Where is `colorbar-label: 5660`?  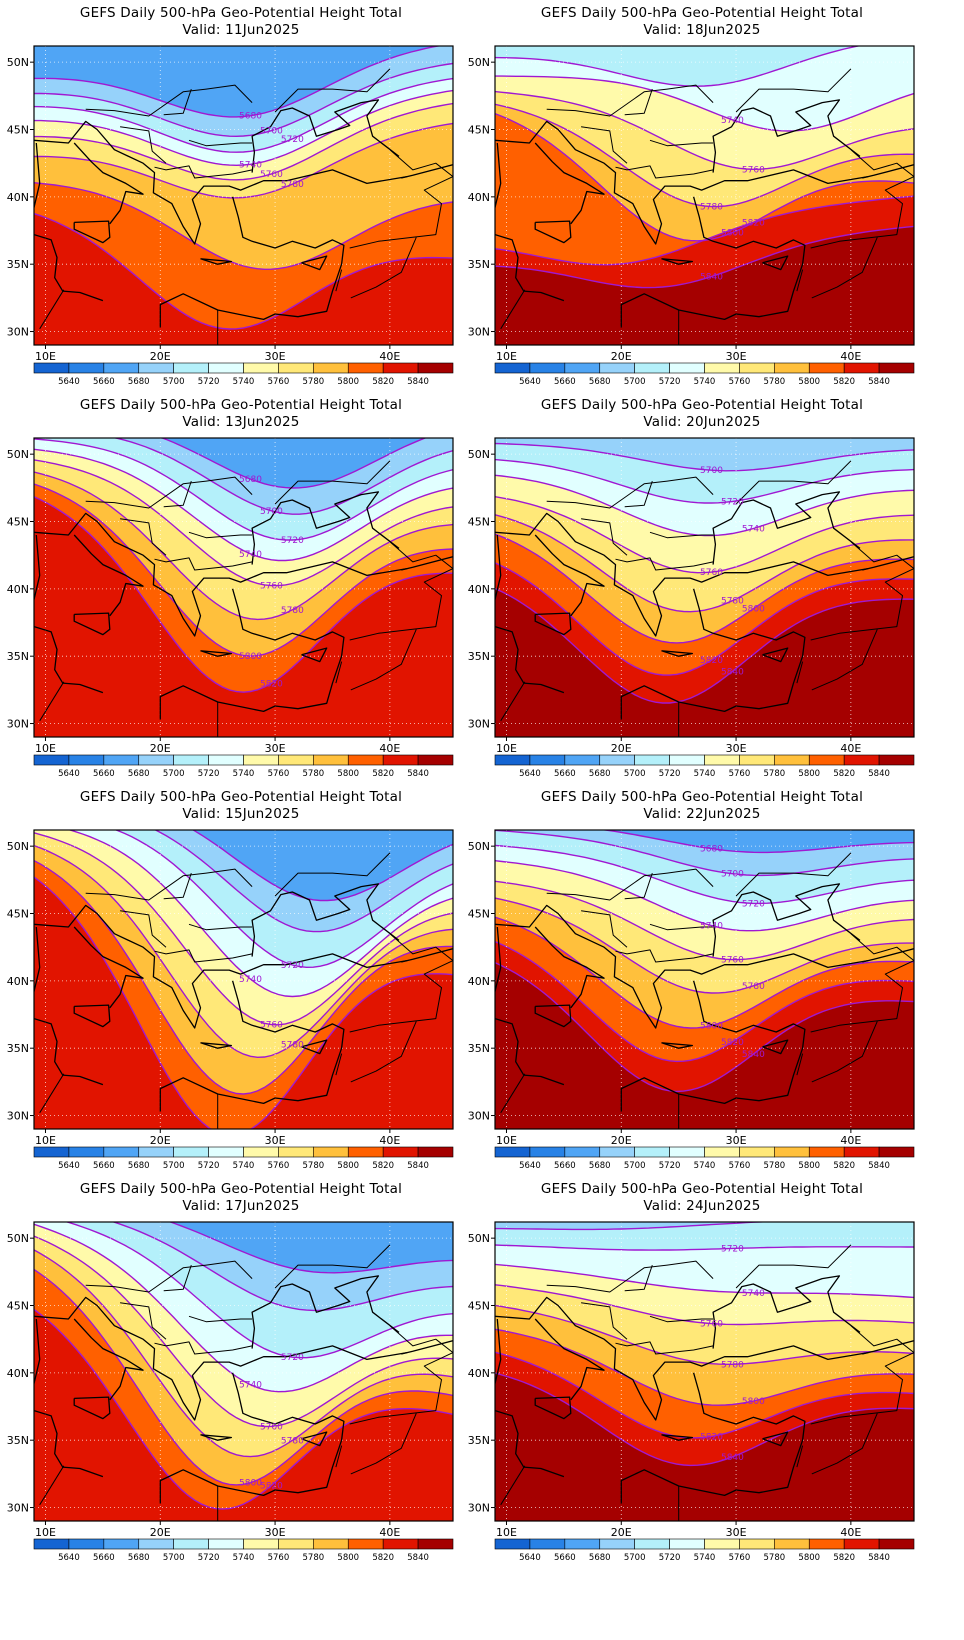 colorbar-label: 5660 is located at coordinates (565, 382).